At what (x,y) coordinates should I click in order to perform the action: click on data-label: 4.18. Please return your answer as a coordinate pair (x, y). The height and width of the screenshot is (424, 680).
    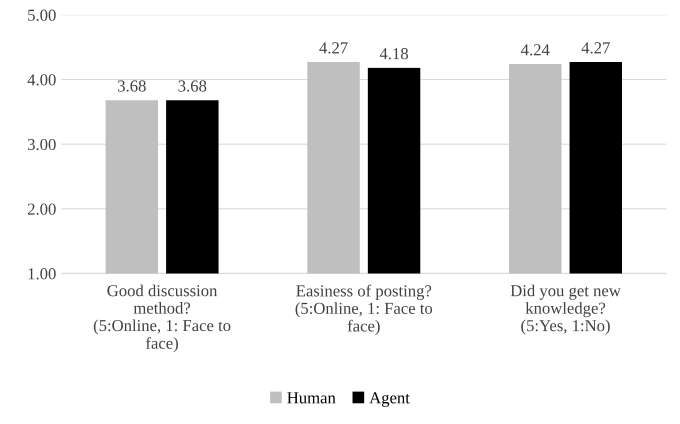
    Looking at the image, I should click on (394, 54).